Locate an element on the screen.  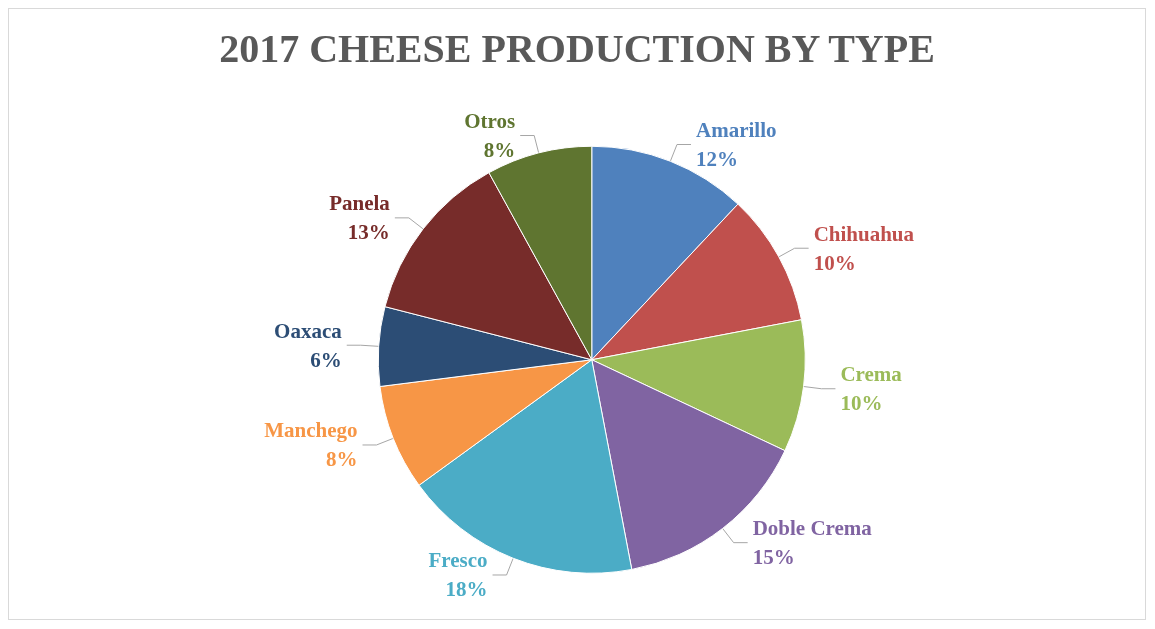
slice-label: Otros is located at coordinates (490, 121).